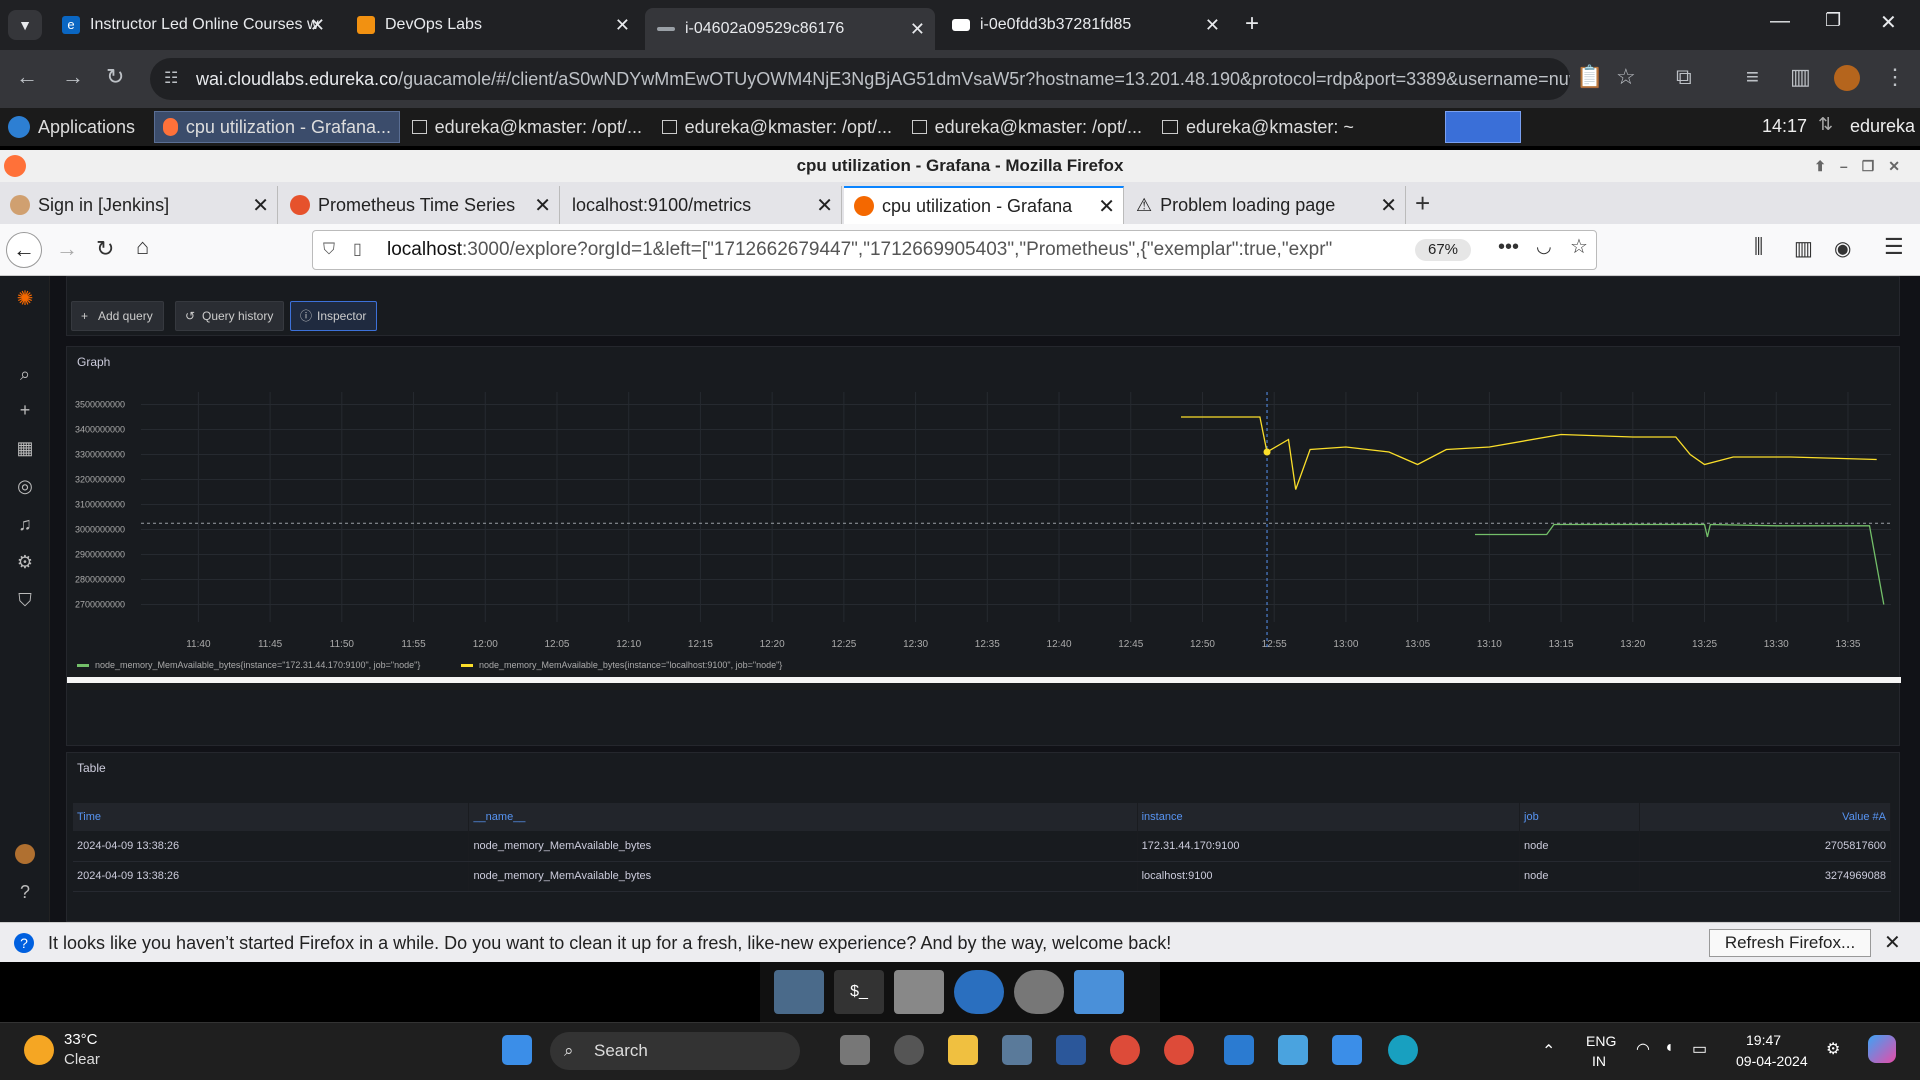 The height and width of the screenshot is (1080, 1920). What do you see at coordinates (1864, 166) in the screenshot?
I see `window-controls: ⬆–❐✕` at bounding box center [1864, 166].